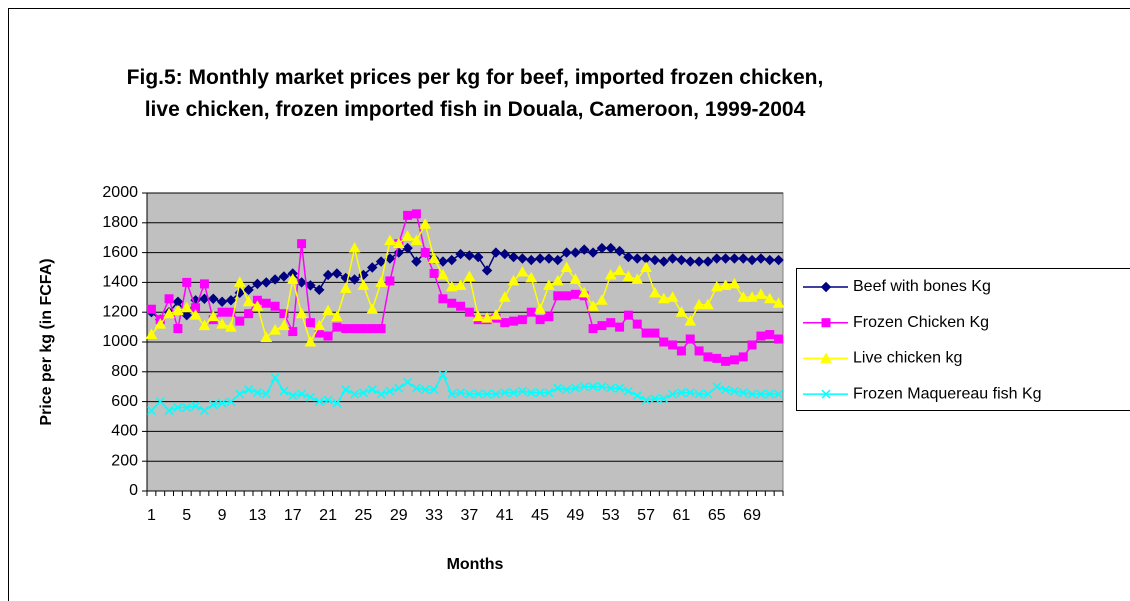 This screenshot has height=601, width=1130. Describe the element at coordinates (328, 515) in the screenshot. I see `x-tick-label: 21` at that location.